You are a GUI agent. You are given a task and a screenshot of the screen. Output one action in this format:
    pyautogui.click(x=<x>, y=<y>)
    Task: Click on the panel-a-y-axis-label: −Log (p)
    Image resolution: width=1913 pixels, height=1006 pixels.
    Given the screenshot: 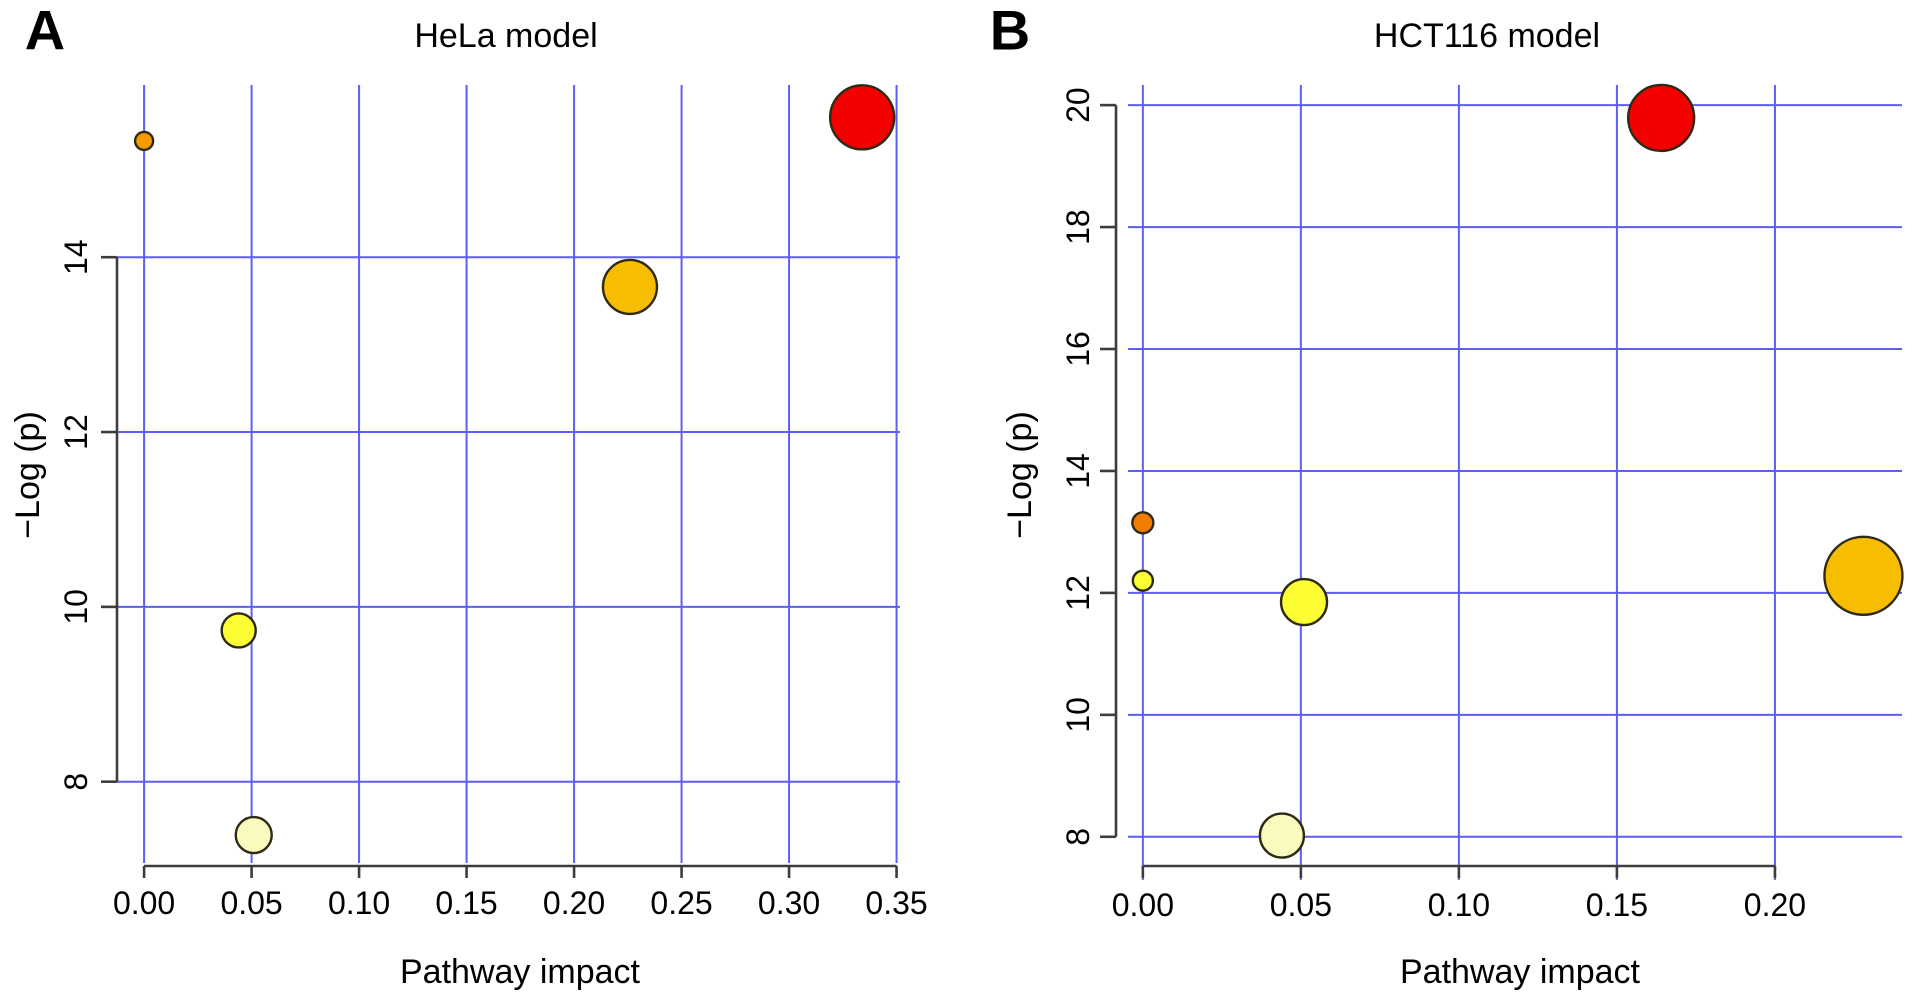 What is the action you would take?
    pyautogui.click(x=28, y=475)
    